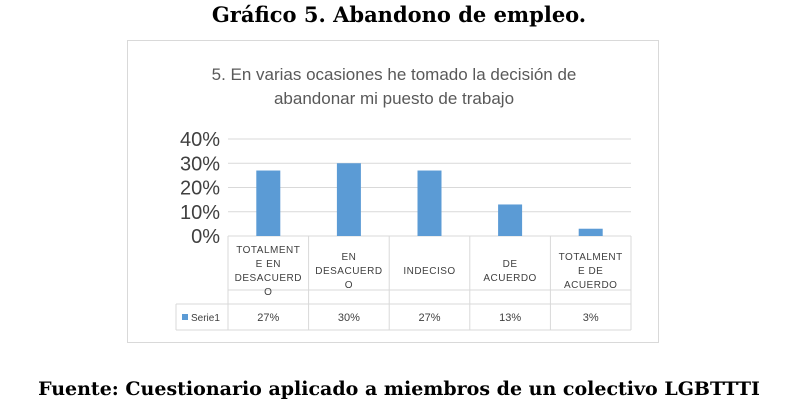  What do you see at coordinates (399, 14) in the screenshot?
I see `figure-heading: Gráfico 5. Abandono de empleo.` at bounding box center [399, 14].